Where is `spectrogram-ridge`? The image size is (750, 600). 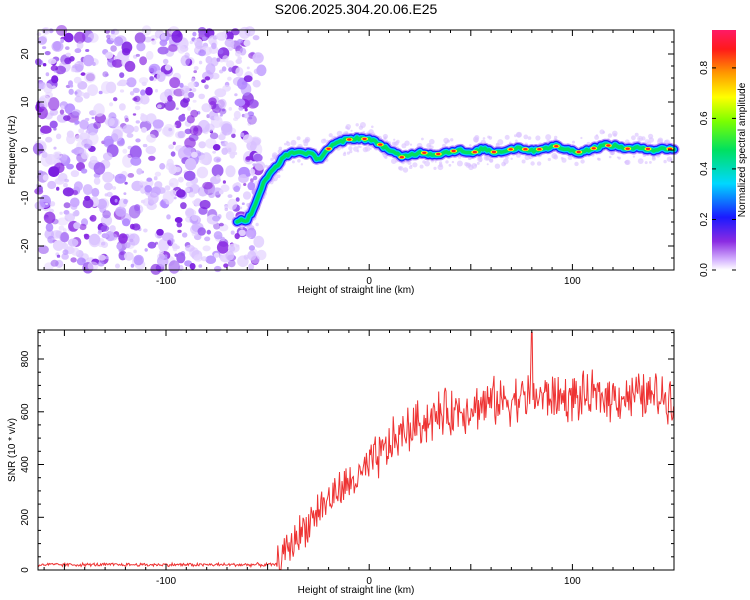 spectrogram-ridge is located at coordinates (455, 176).